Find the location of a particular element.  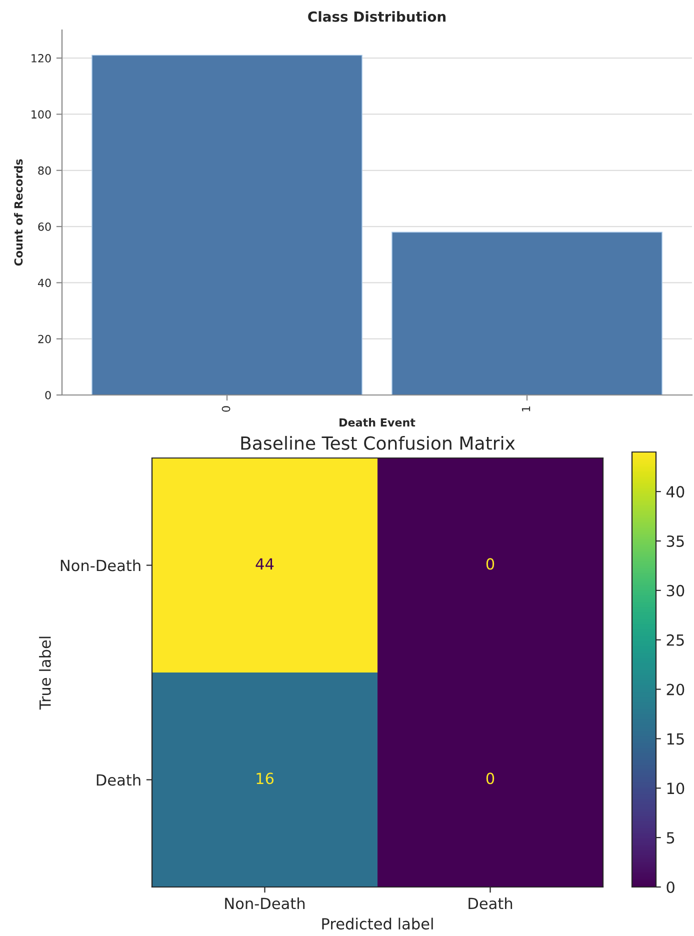

x-axis-title: Death Event is located at coordinates (378, 422).